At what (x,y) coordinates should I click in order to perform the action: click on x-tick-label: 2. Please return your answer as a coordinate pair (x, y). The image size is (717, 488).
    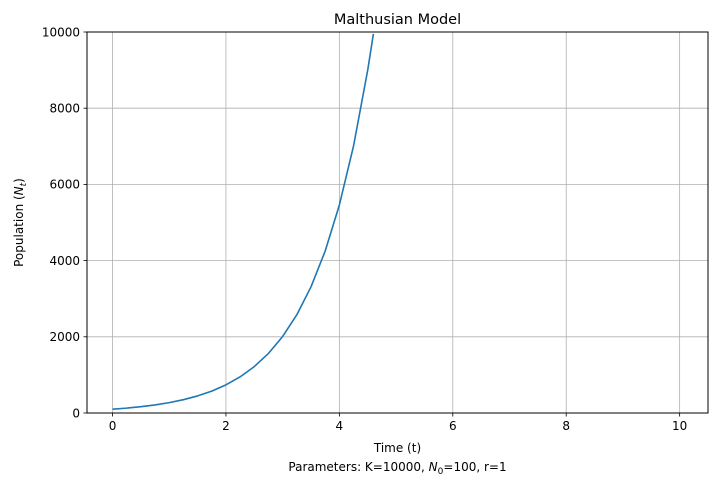
    Looking at the image, I should click on (226, 426).